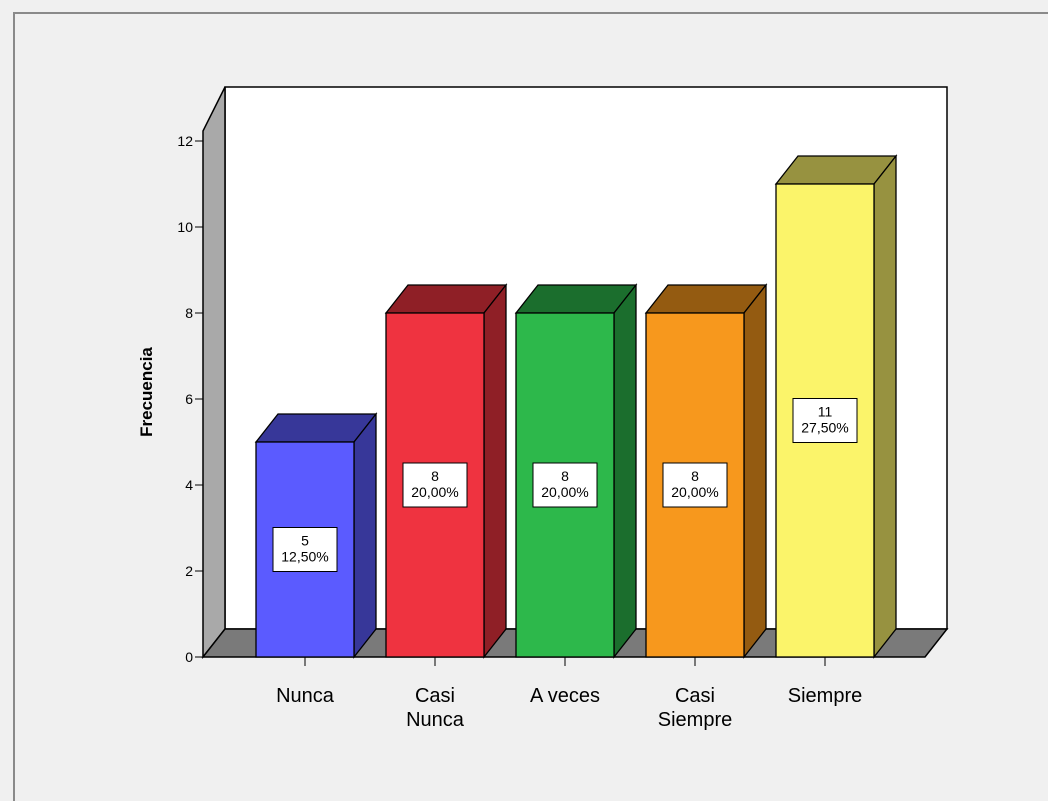 Image resolution: width=1048 pixels, height=801 pixels. I want to click on bar-3: 8 20,00% A veces, so click(576, 495).